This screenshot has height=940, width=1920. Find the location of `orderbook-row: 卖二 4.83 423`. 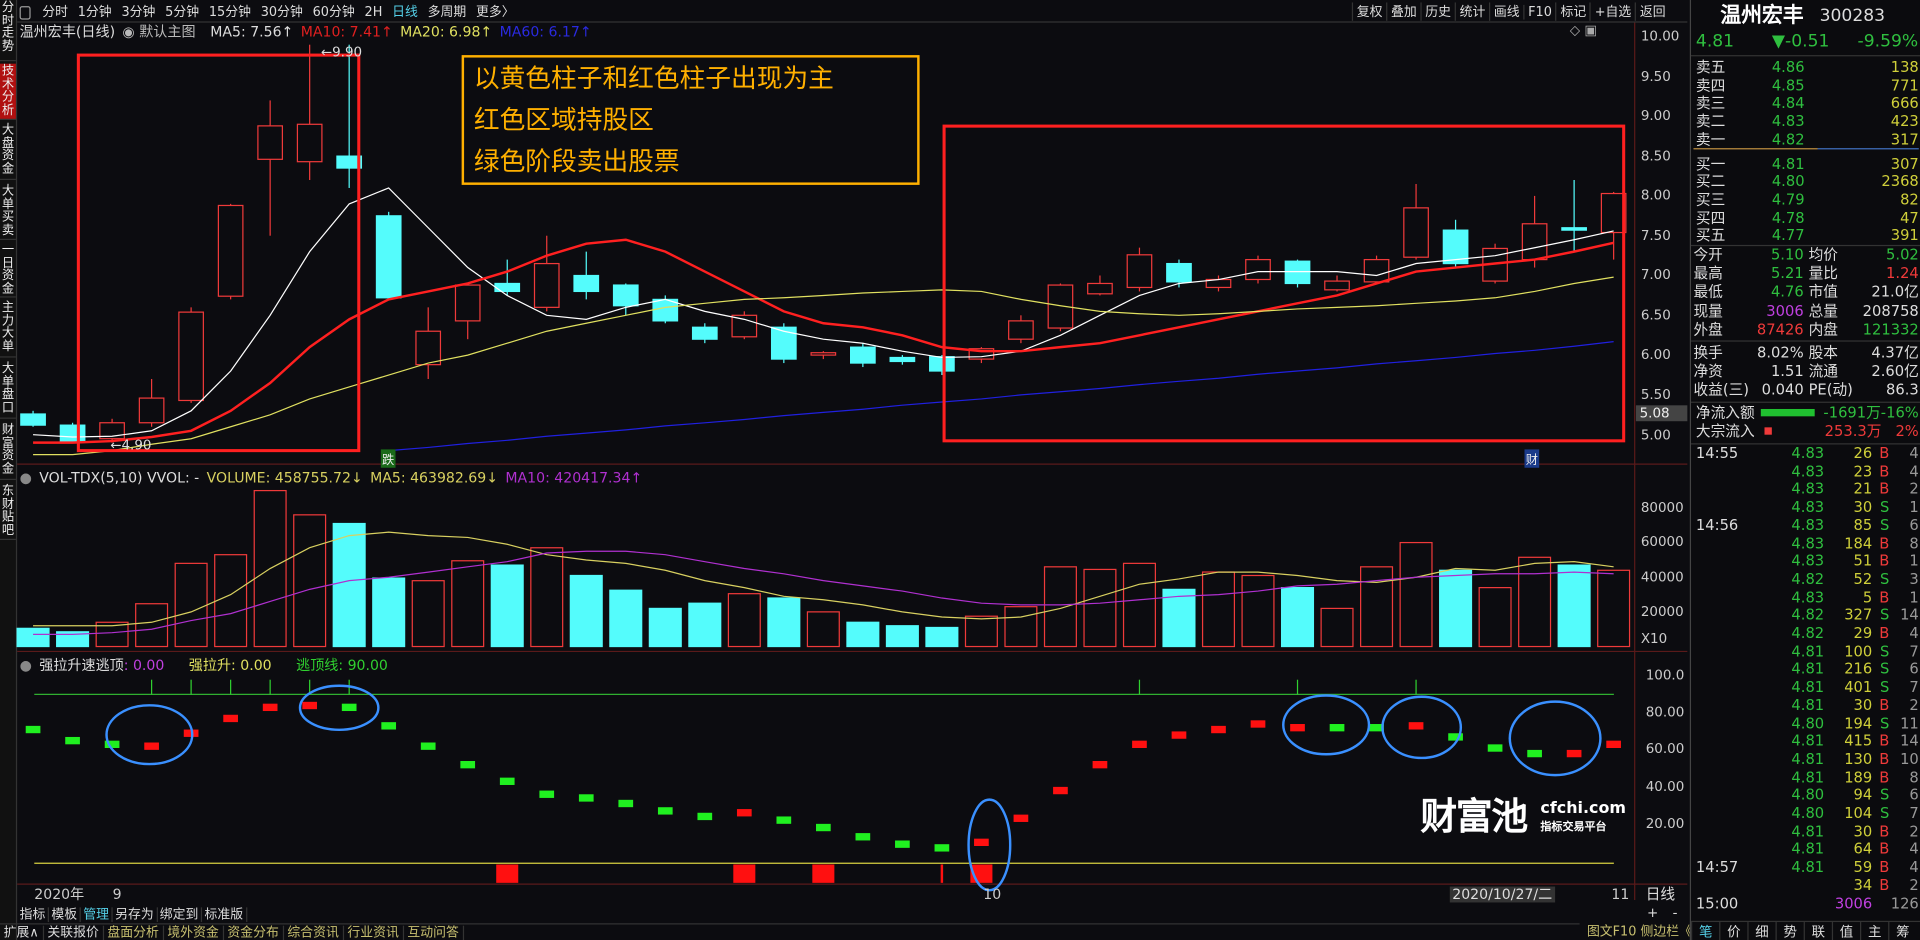

orderbook-row: 卖二 4.83 423 is located at coordinates (1806, 122).